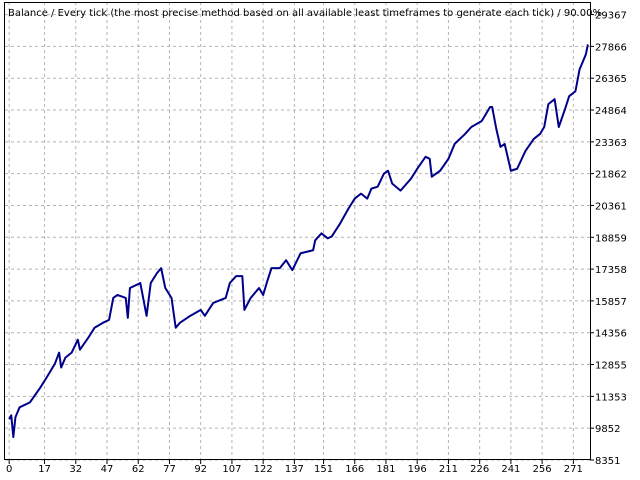 Image resolution: width=640 pixels, height=480 pixels. What do you see at coordinates (573, 469) in the screenshot?
I see `x-tick-label: 271` at bounding box center [573, 469].